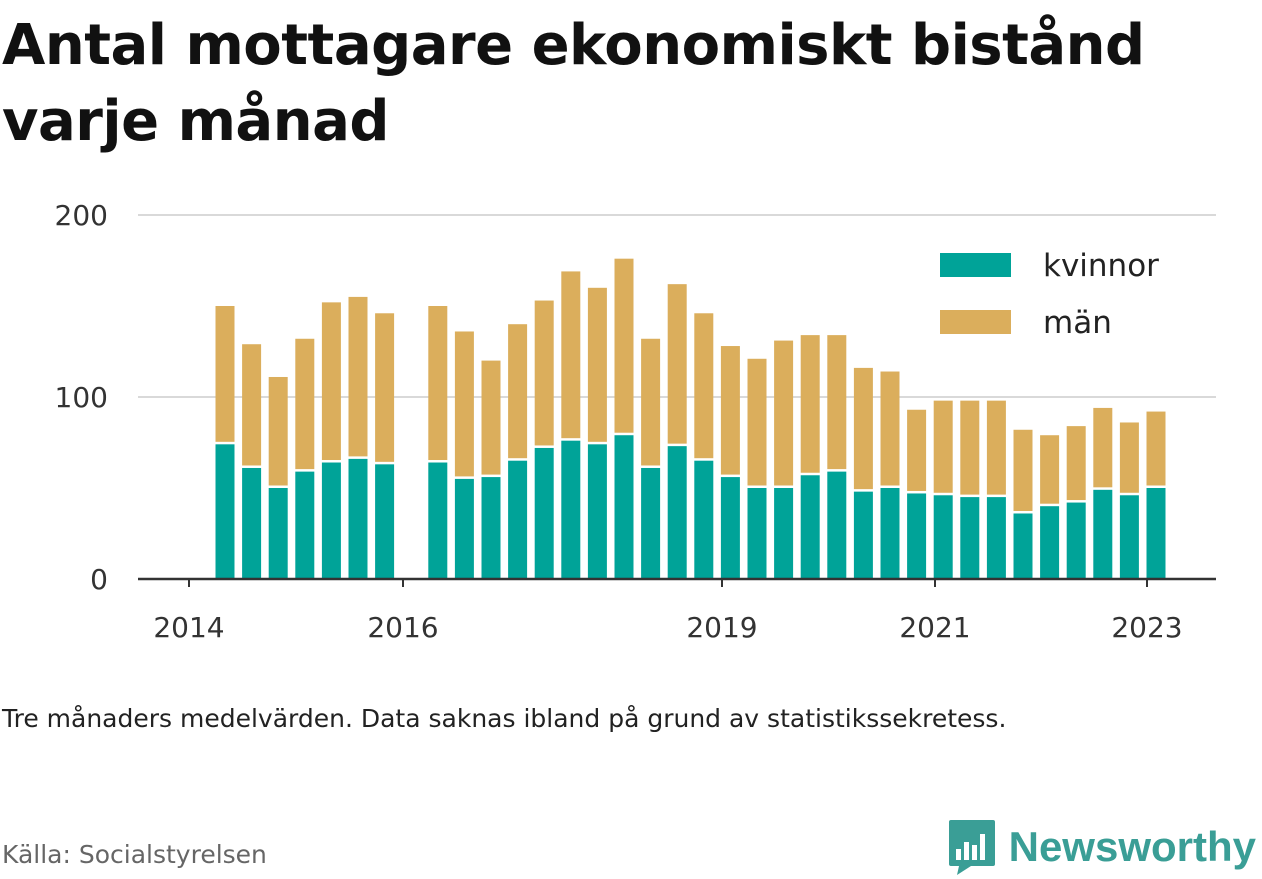  Describe the element at coordinates (99, 579) in the screenshot. I see `y-tick-label: 0` at that location.